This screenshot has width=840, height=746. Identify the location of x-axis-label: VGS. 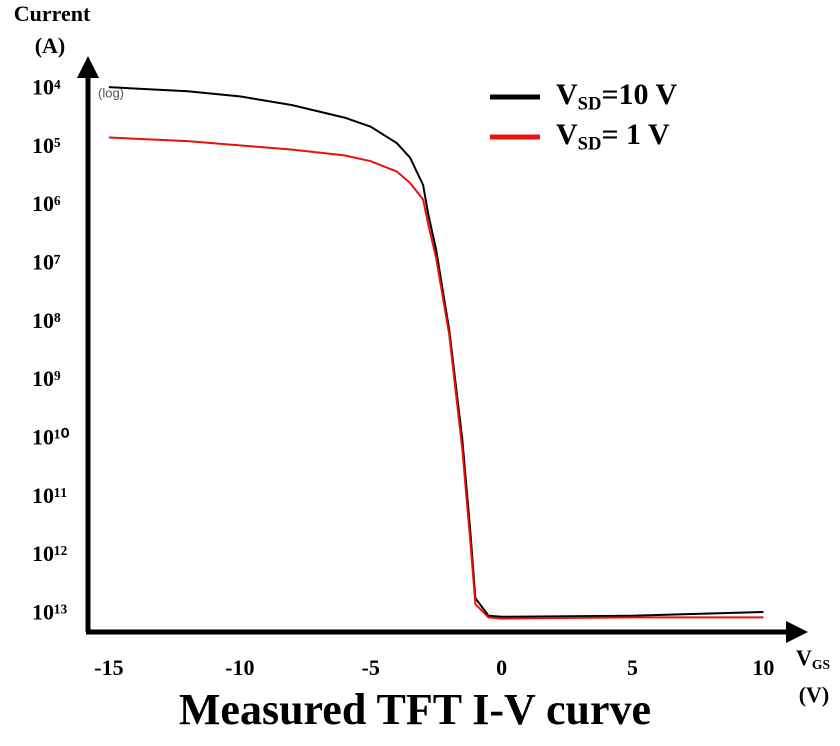
(813, 658).